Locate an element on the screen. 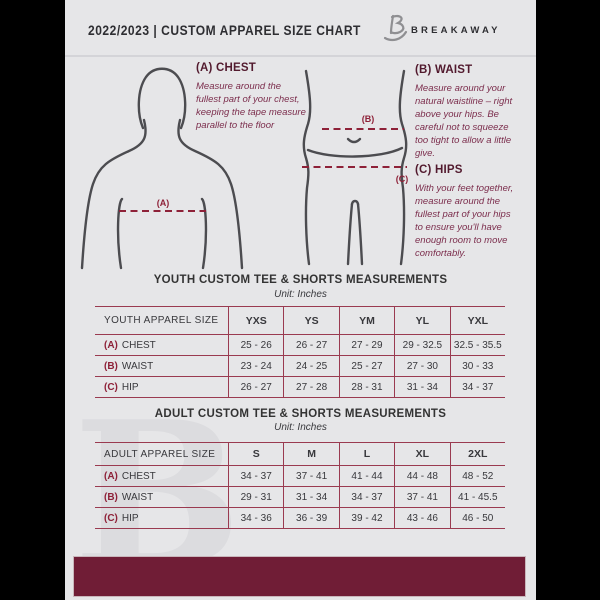 Image resolution: width=600 pixels, height=600 pixels. torso-figure: (A) is located at coordinates (162, 168).